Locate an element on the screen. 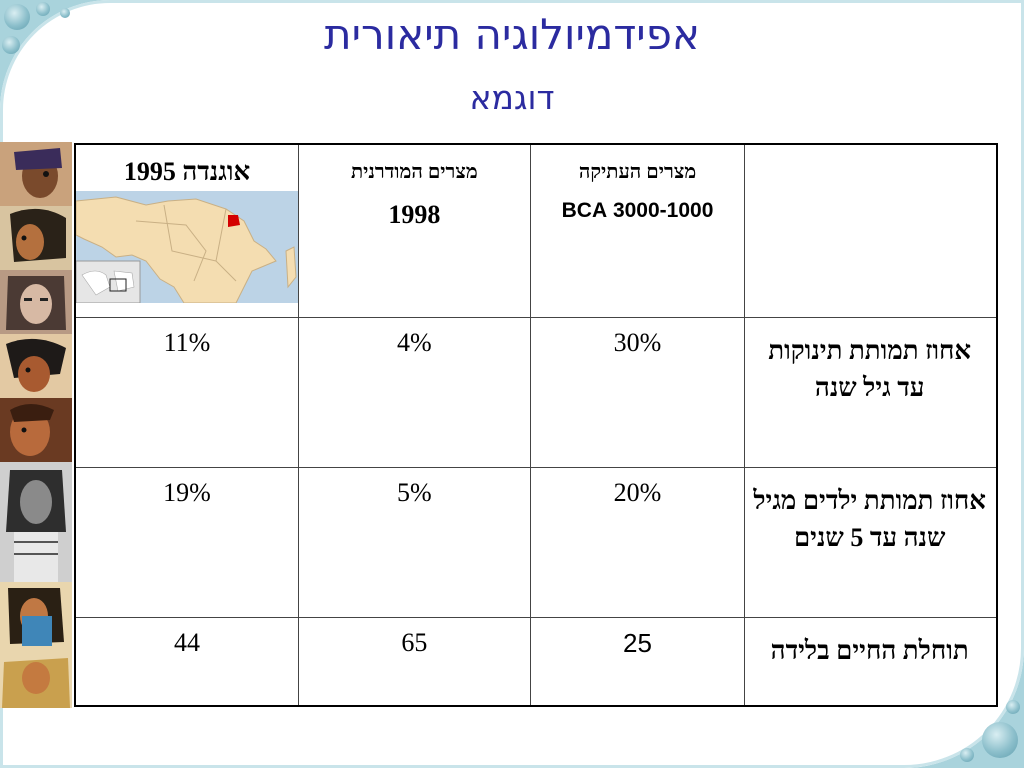 The height and width of the screenshot is (768, 1024). row-header: אחוז תמותת ילדים מגיל שנה עד 5 שנים is located at coordinates (871, 542).